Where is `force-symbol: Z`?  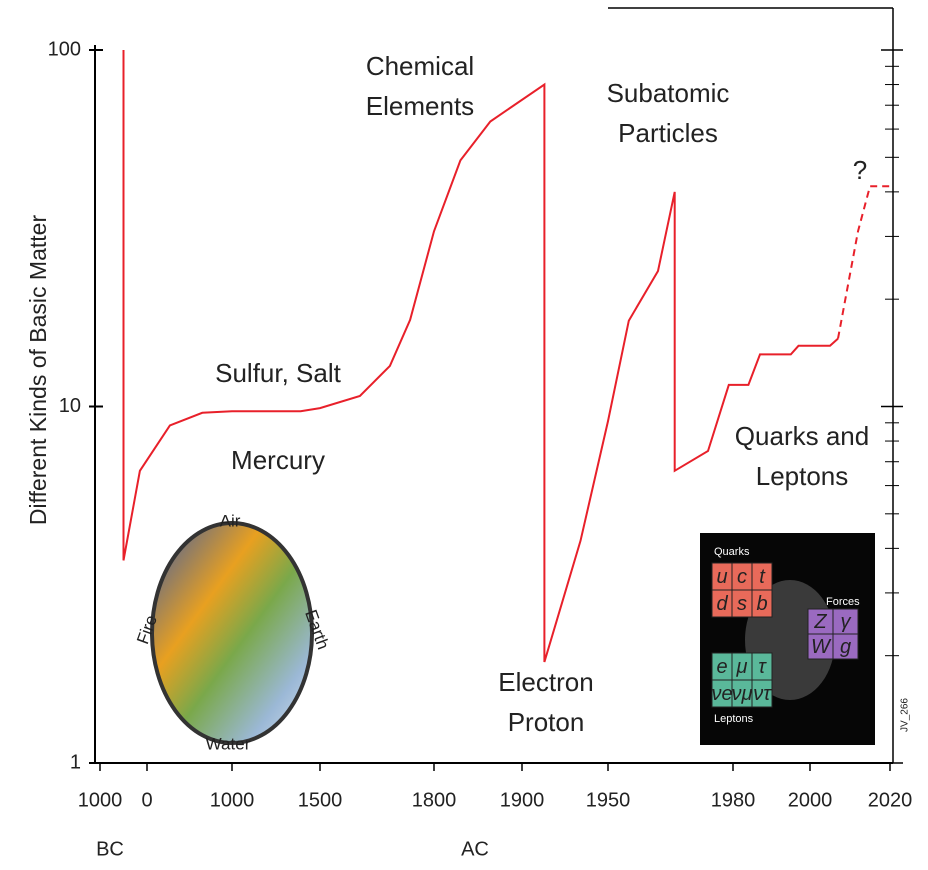 force-symbol: Z is located at coordinates (820, 622).